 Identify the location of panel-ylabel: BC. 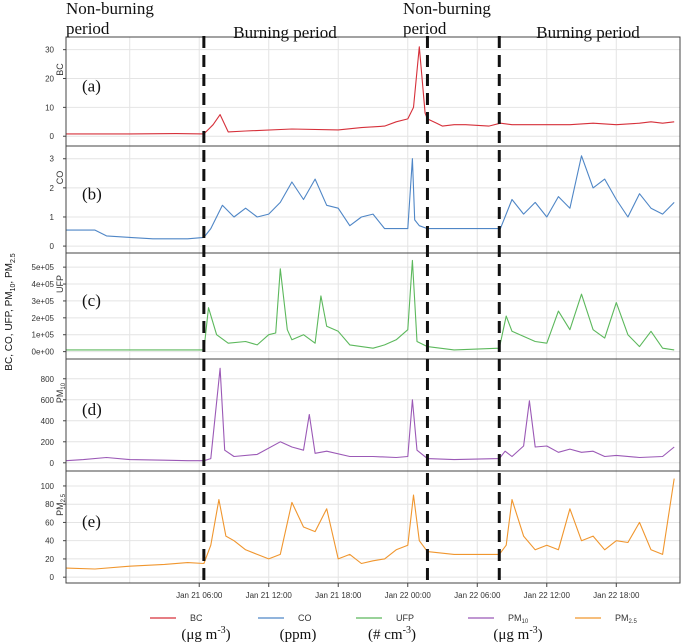
(60, 69).